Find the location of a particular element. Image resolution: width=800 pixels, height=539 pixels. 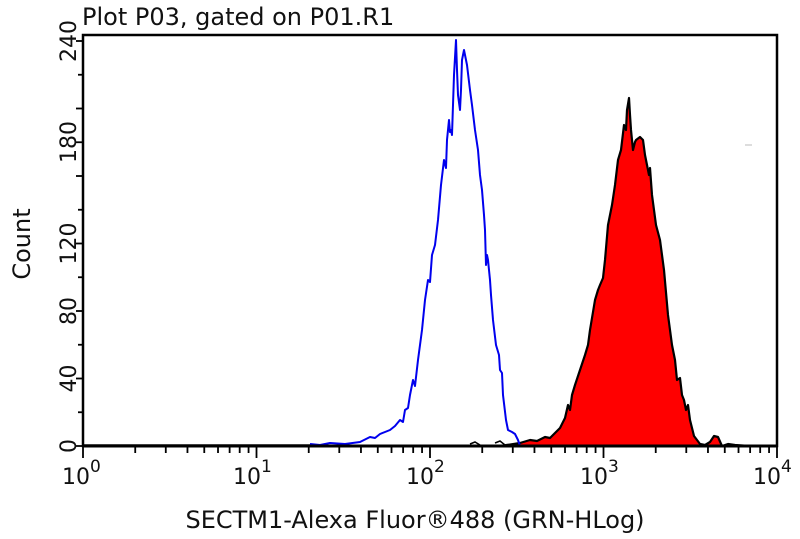

y-tick-label-80: 80 is located at coordinates (69, 311).